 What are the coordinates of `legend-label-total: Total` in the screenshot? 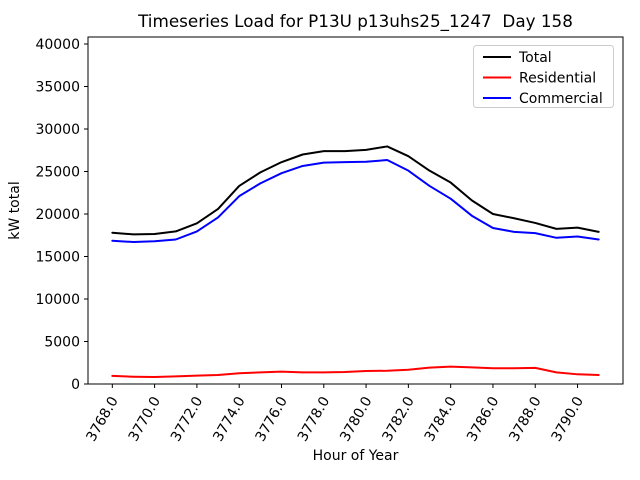 It's located at (535, 58).